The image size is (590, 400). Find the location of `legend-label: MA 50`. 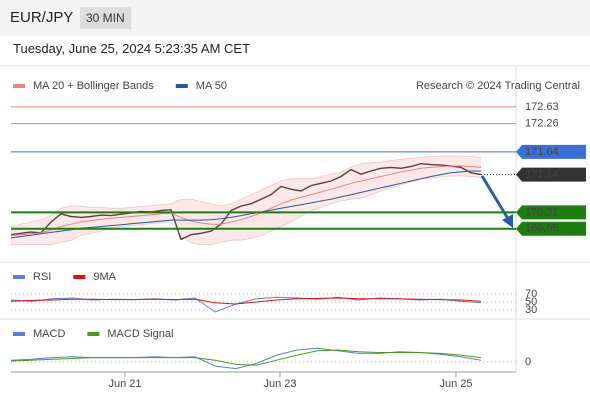

legend-label: MA 50 is located at coordinates (211, 86).